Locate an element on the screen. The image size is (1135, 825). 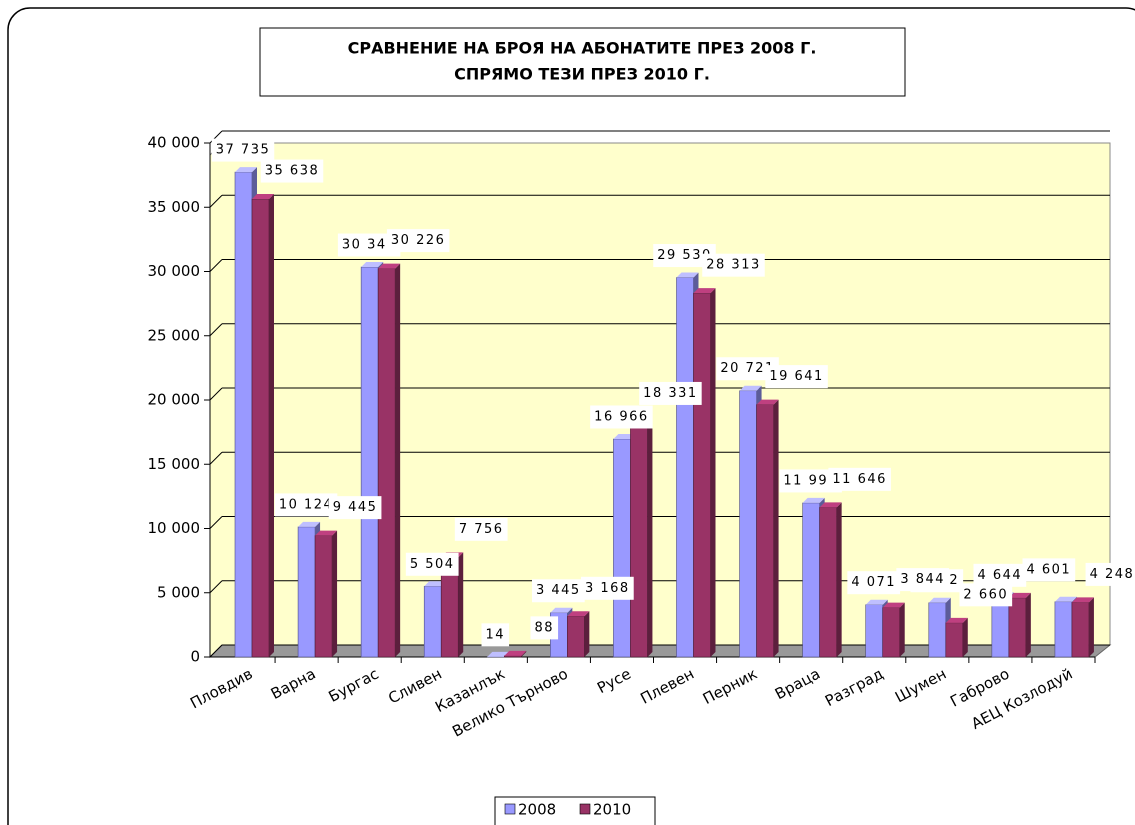
data-label: 19 641 is located at coordinates (796, 376).